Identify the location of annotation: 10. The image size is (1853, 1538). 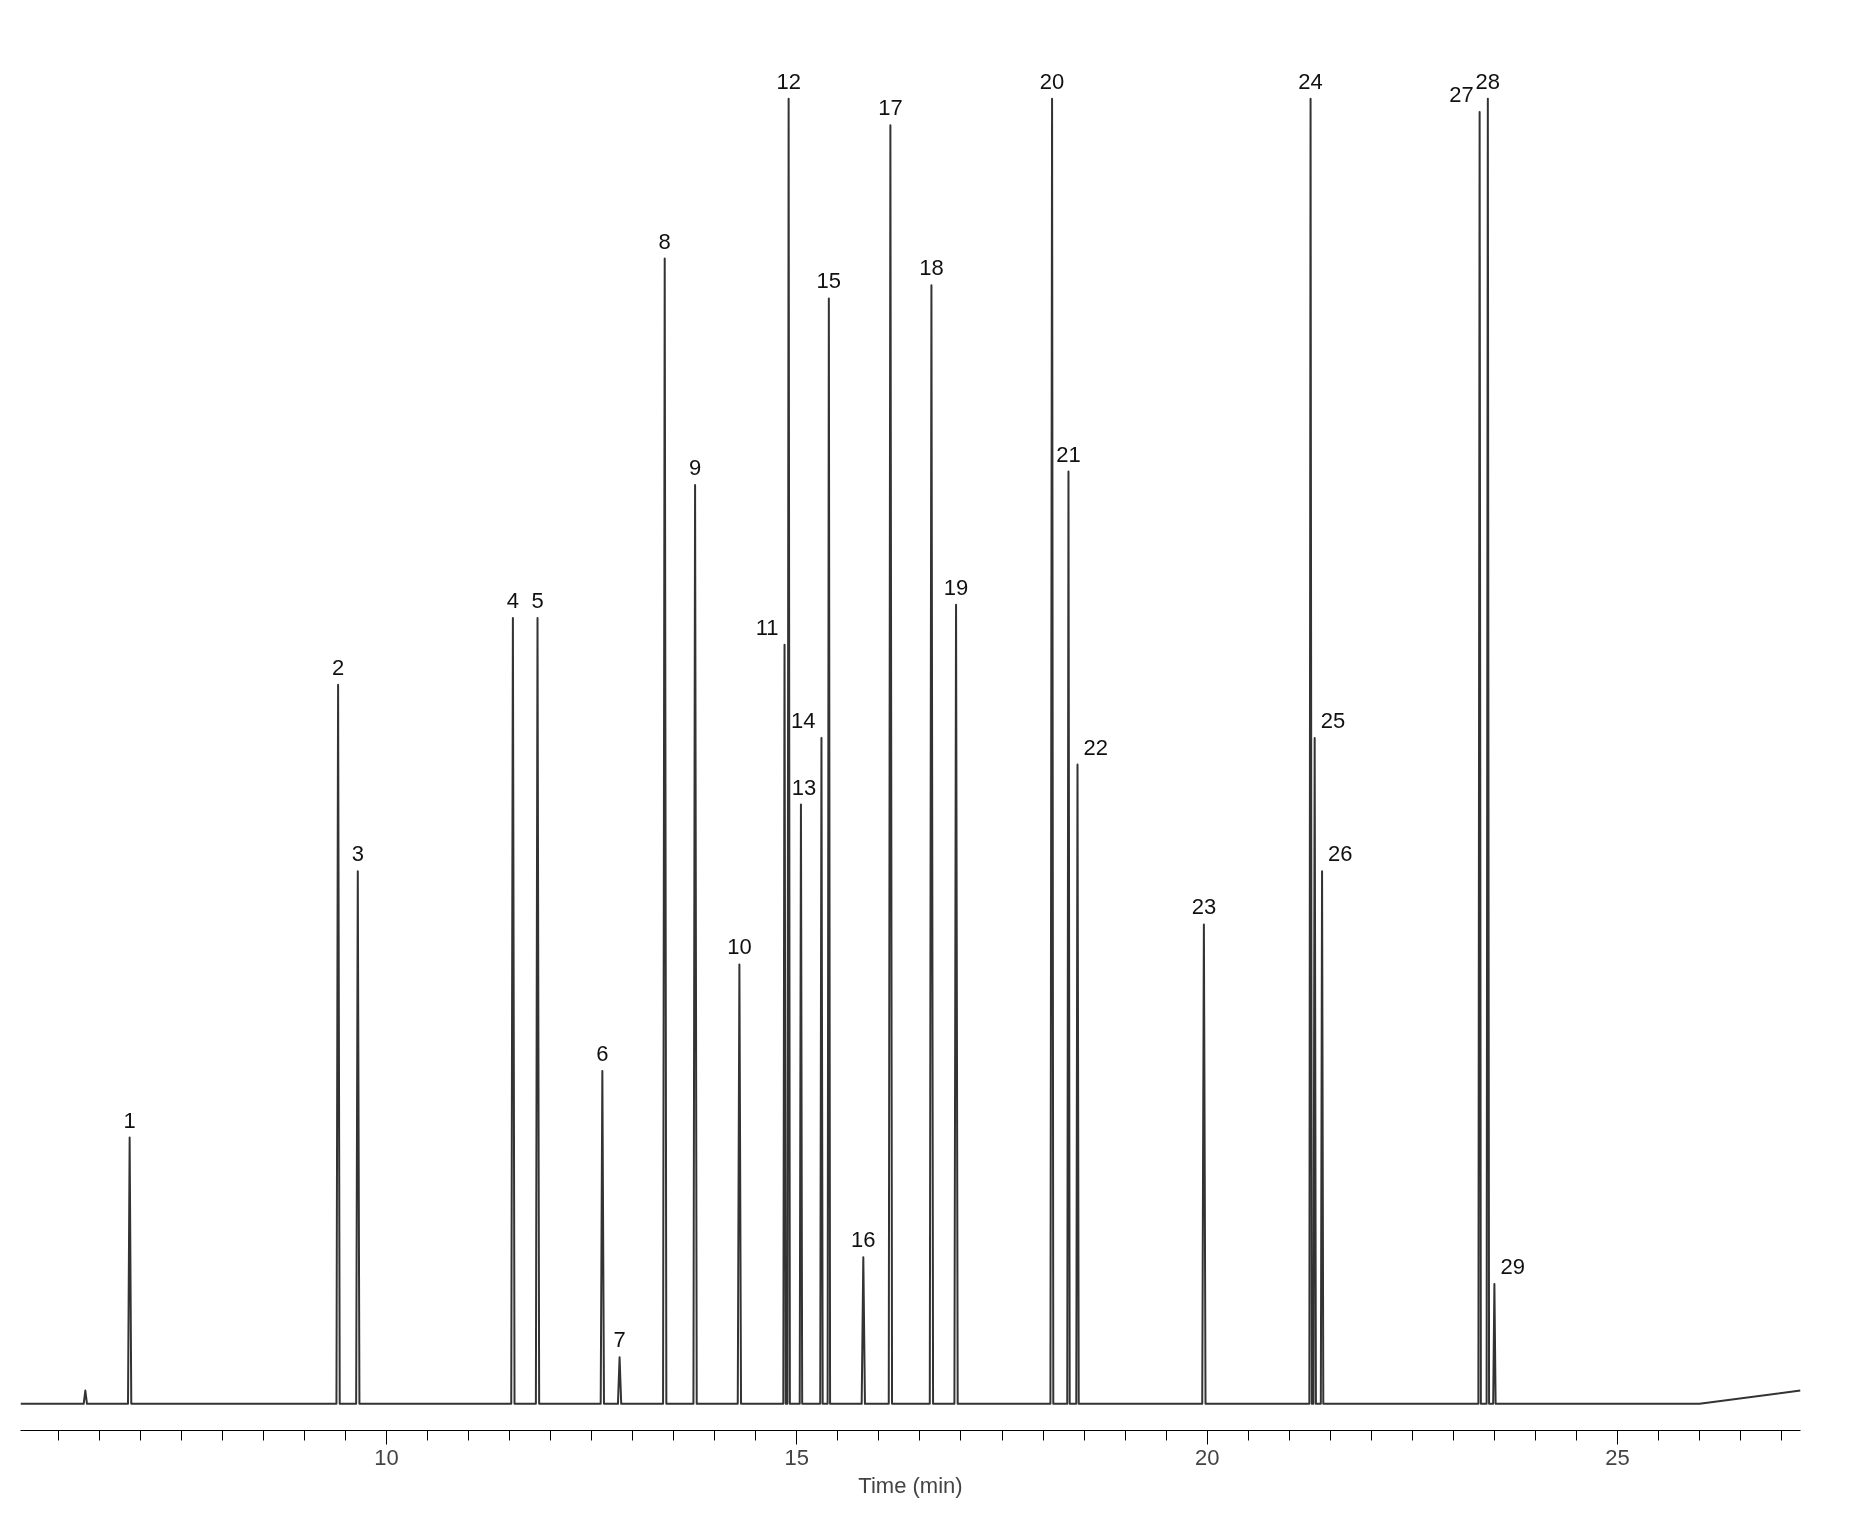
(739, 947).